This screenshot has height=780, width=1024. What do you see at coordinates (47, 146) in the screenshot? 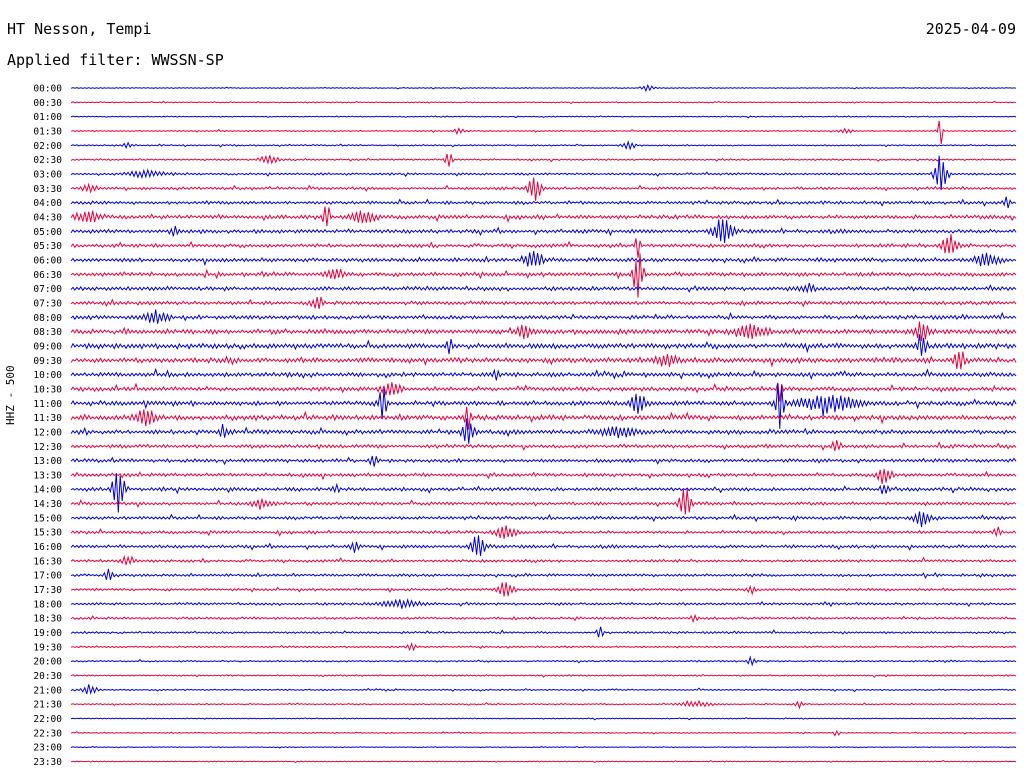
I see `row-label-0200: 02:00` at bounding box center [47, 146].